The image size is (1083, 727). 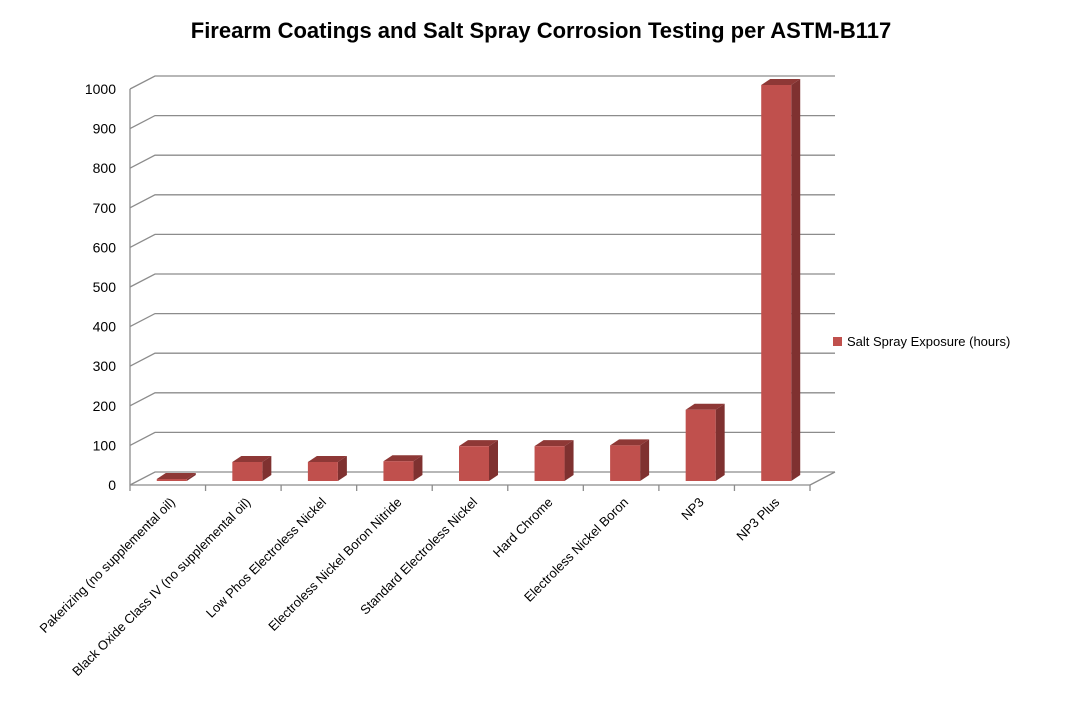 I want to click on legend: Salt Spray Exposure (hours), so click(x=921, y=341).